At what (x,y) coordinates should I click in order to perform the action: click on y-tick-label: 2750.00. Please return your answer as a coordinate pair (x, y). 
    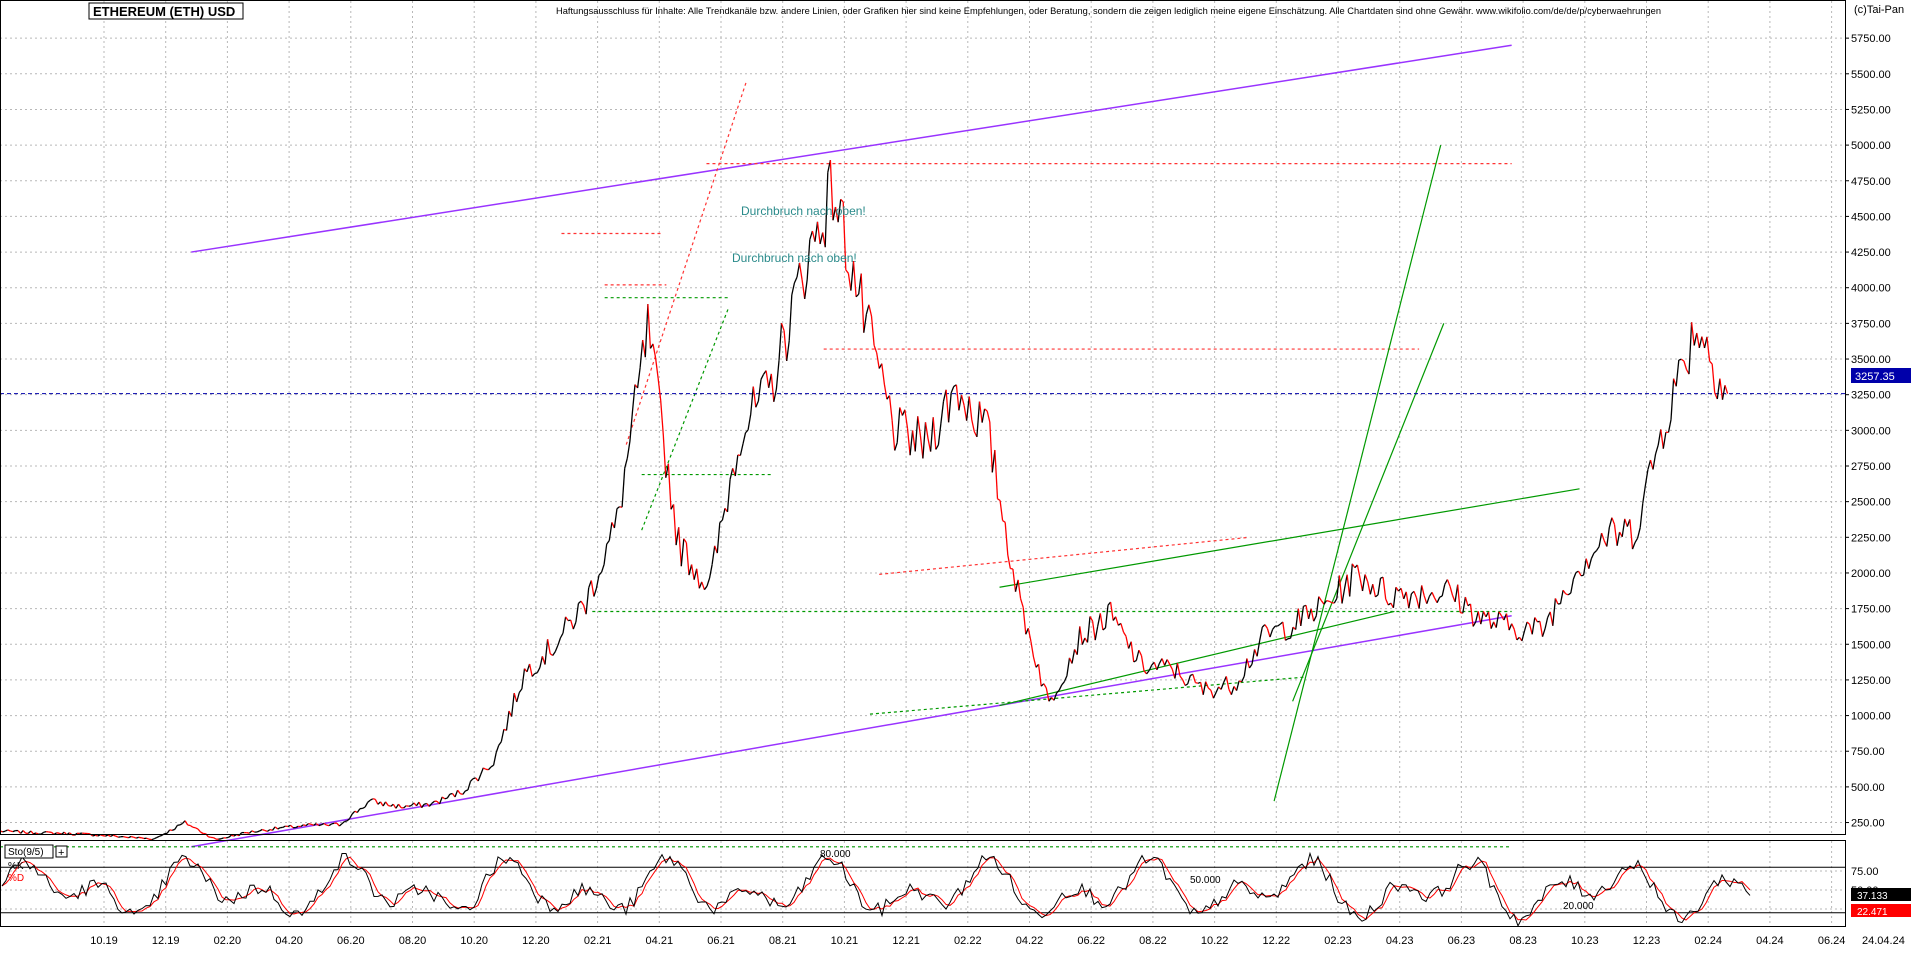
    Looking at the image, I should click on (1871, 467).